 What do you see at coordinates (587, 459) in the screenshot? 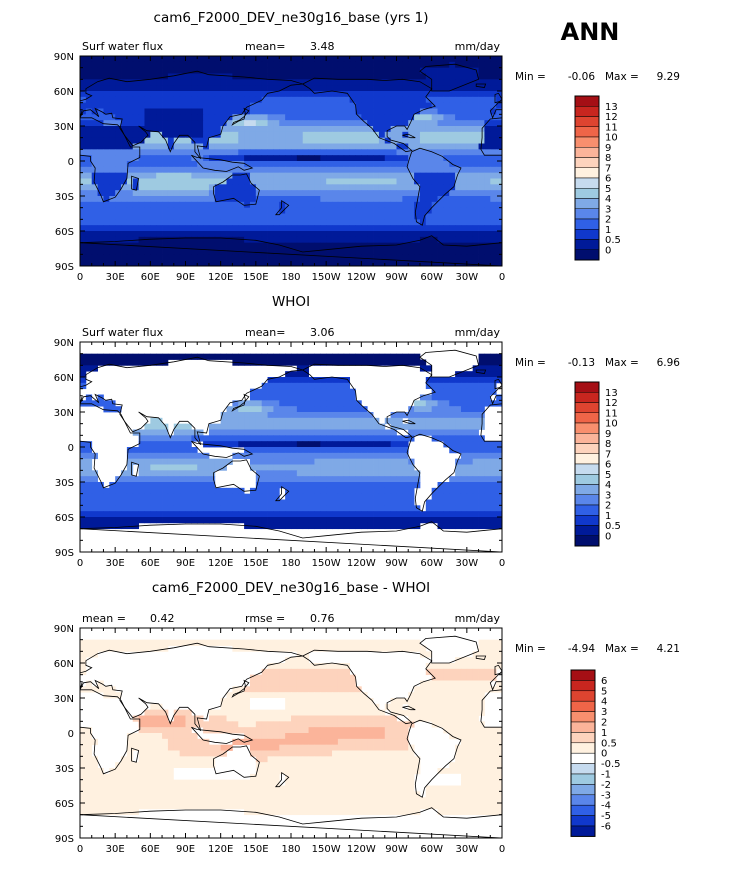
I see `colorbar-swatch` at bounding box center [587, 459].